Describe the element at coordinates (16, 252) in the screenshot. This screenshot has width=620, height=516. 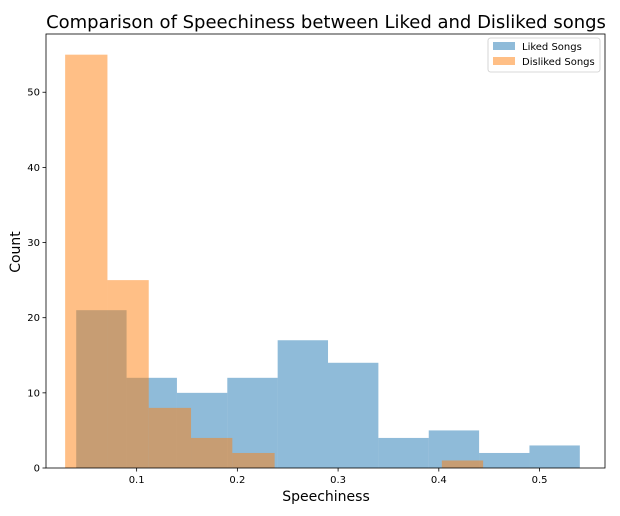
I see `y-axis-label: Count` at that location.